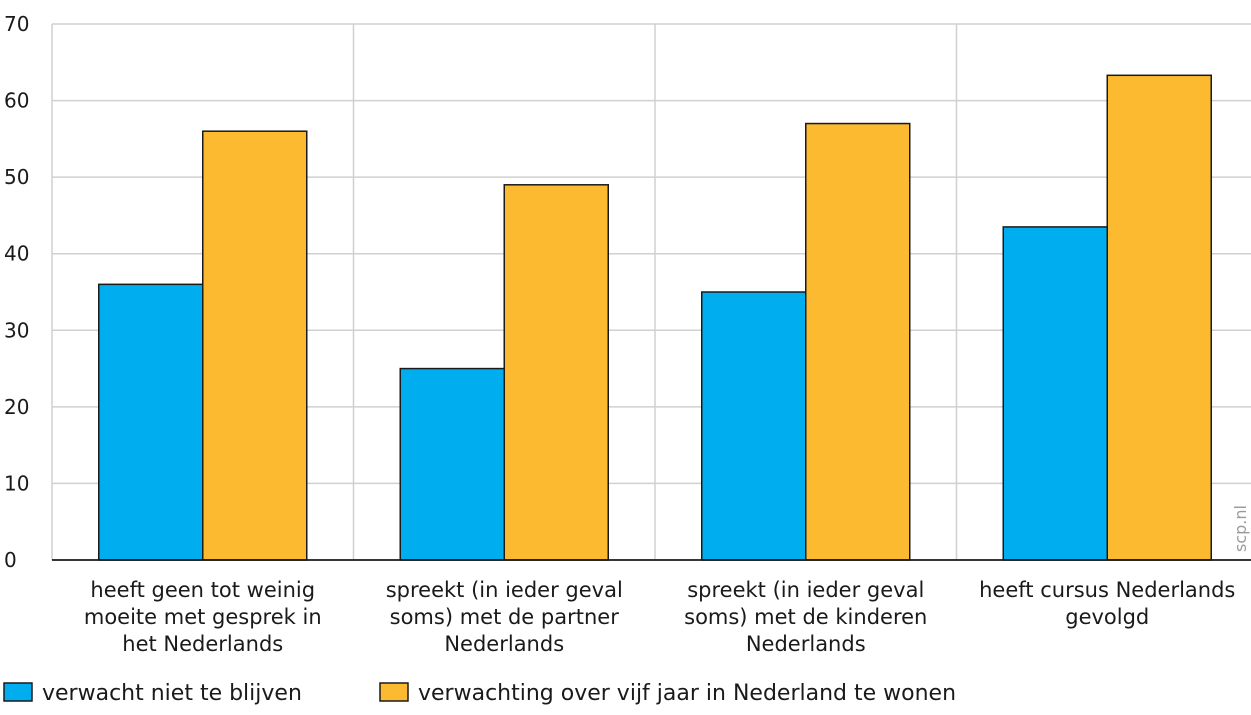 The image size is (1251, 715). What do you see at coordinates (16, 407) in the screenshot?
I see `y-tick-label-20: 20` at bounding box center [16, 407].